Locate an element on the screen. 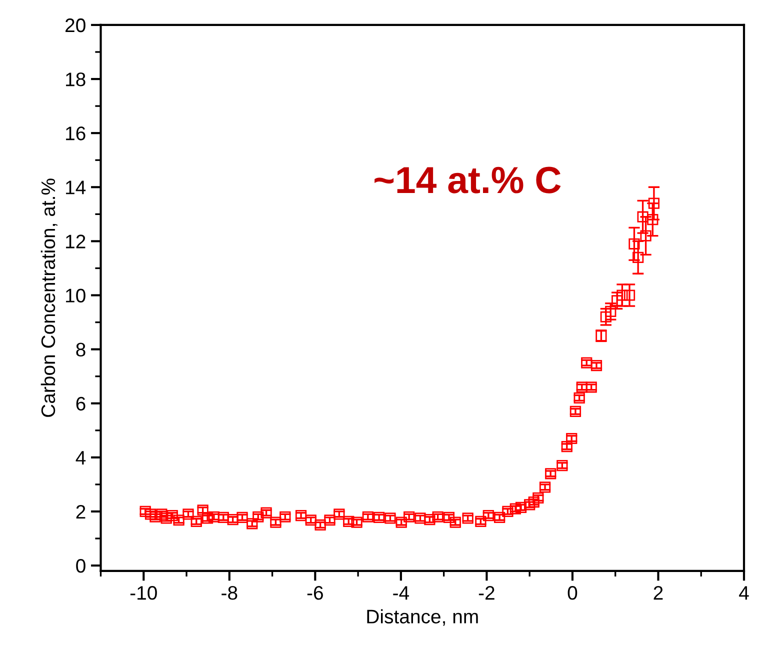 This screenshot has width=775, height=657. x-tick-label: 2 is located at coordinates (658, 593).